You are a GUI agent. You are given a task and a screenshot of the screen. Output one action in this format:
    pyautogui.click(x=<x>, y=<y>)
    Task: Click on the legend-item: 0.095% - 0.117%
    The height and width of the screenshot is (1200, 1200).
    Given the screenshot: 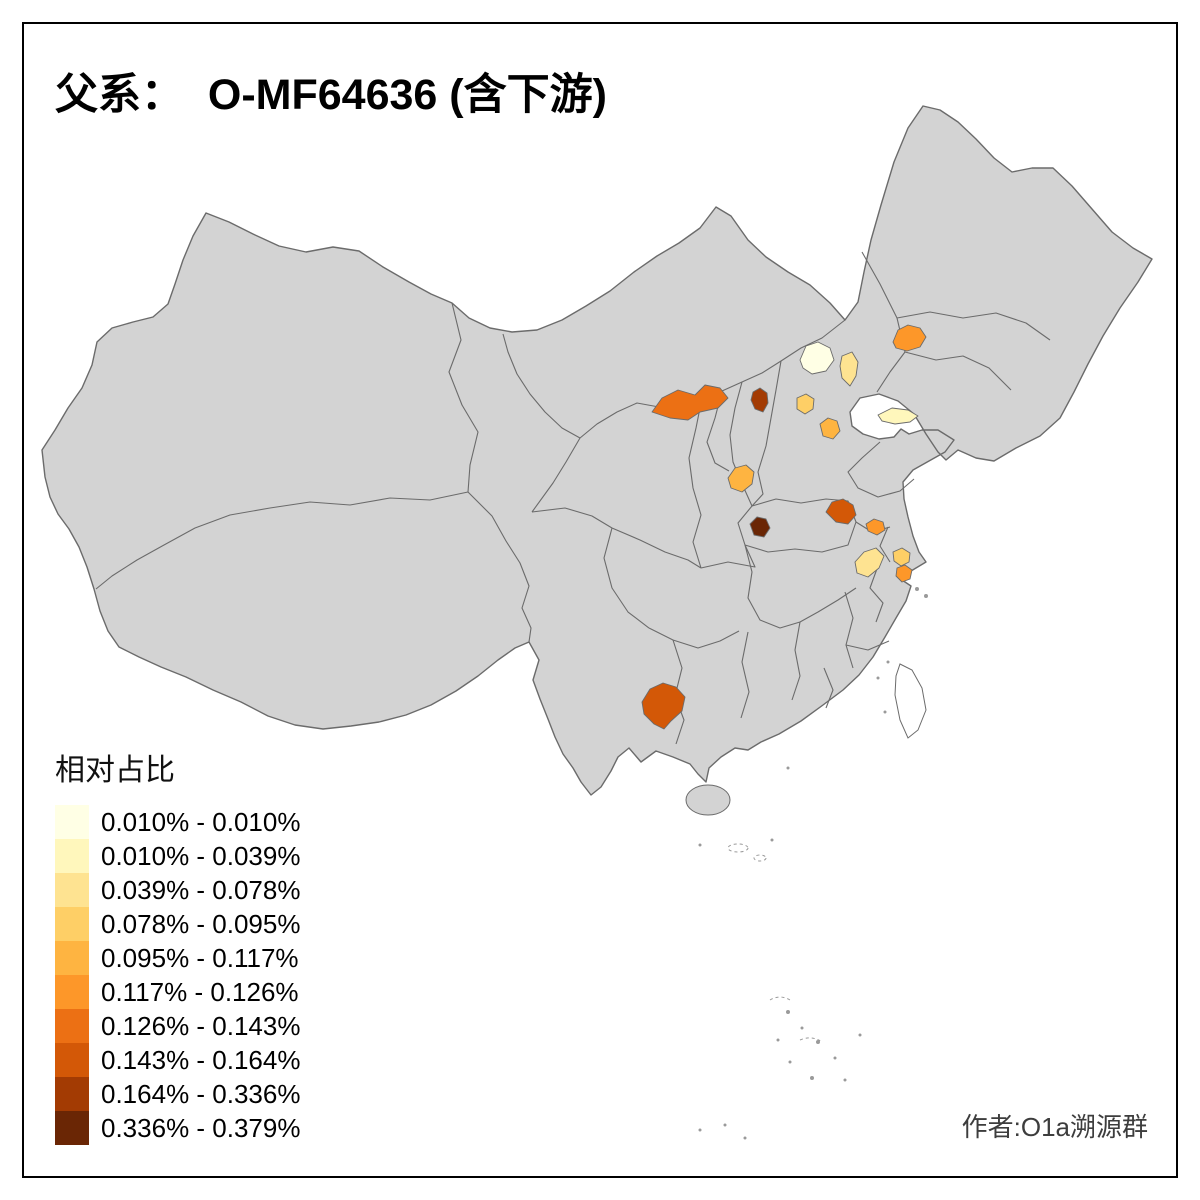 What is the action you would take?
    pyautogui.click(x=177, y=958)
    